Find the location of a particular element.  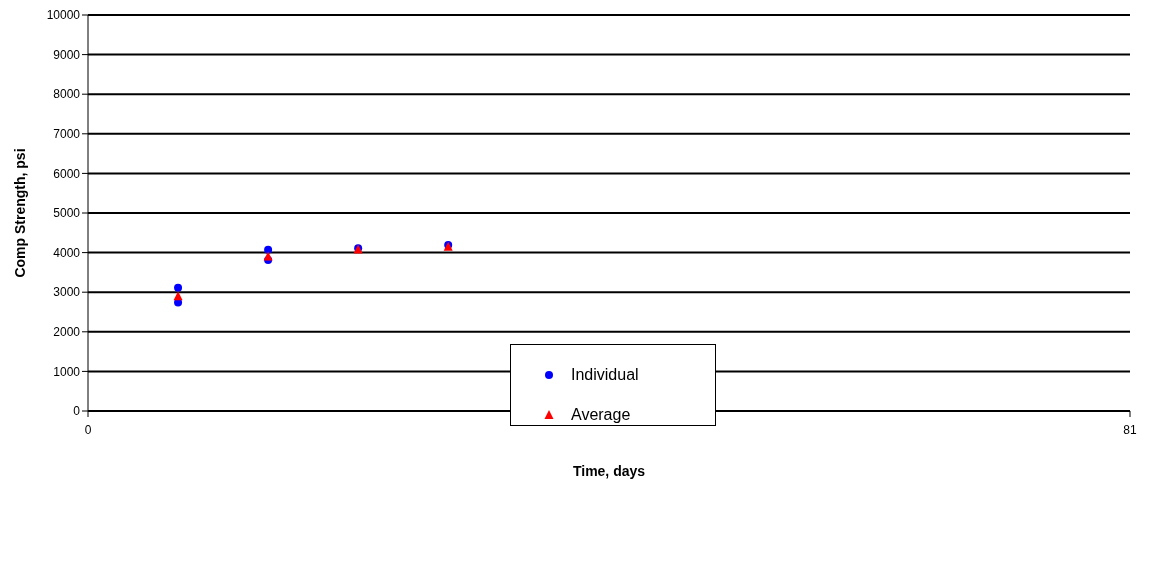

y-tick-label: 7000 is located at coordinates (67, 134).